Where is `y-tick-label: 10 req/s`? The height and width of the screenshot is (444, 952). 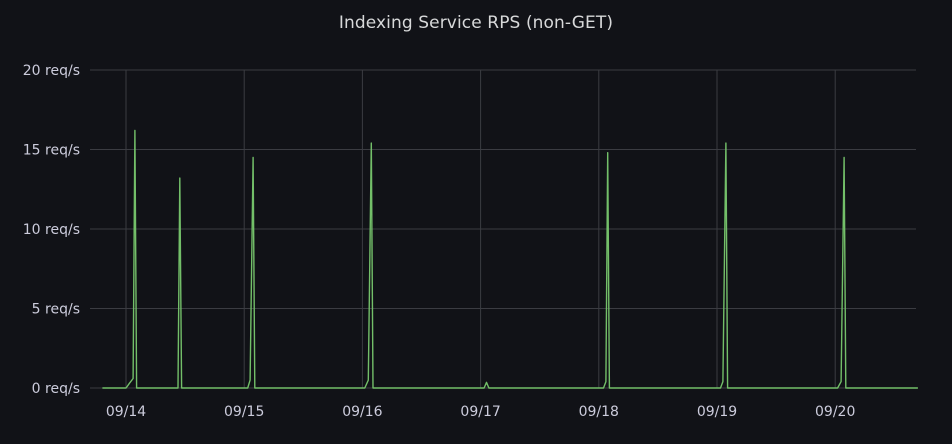
y-tick-label: 10 req/s is located at coordinates (51, 230).